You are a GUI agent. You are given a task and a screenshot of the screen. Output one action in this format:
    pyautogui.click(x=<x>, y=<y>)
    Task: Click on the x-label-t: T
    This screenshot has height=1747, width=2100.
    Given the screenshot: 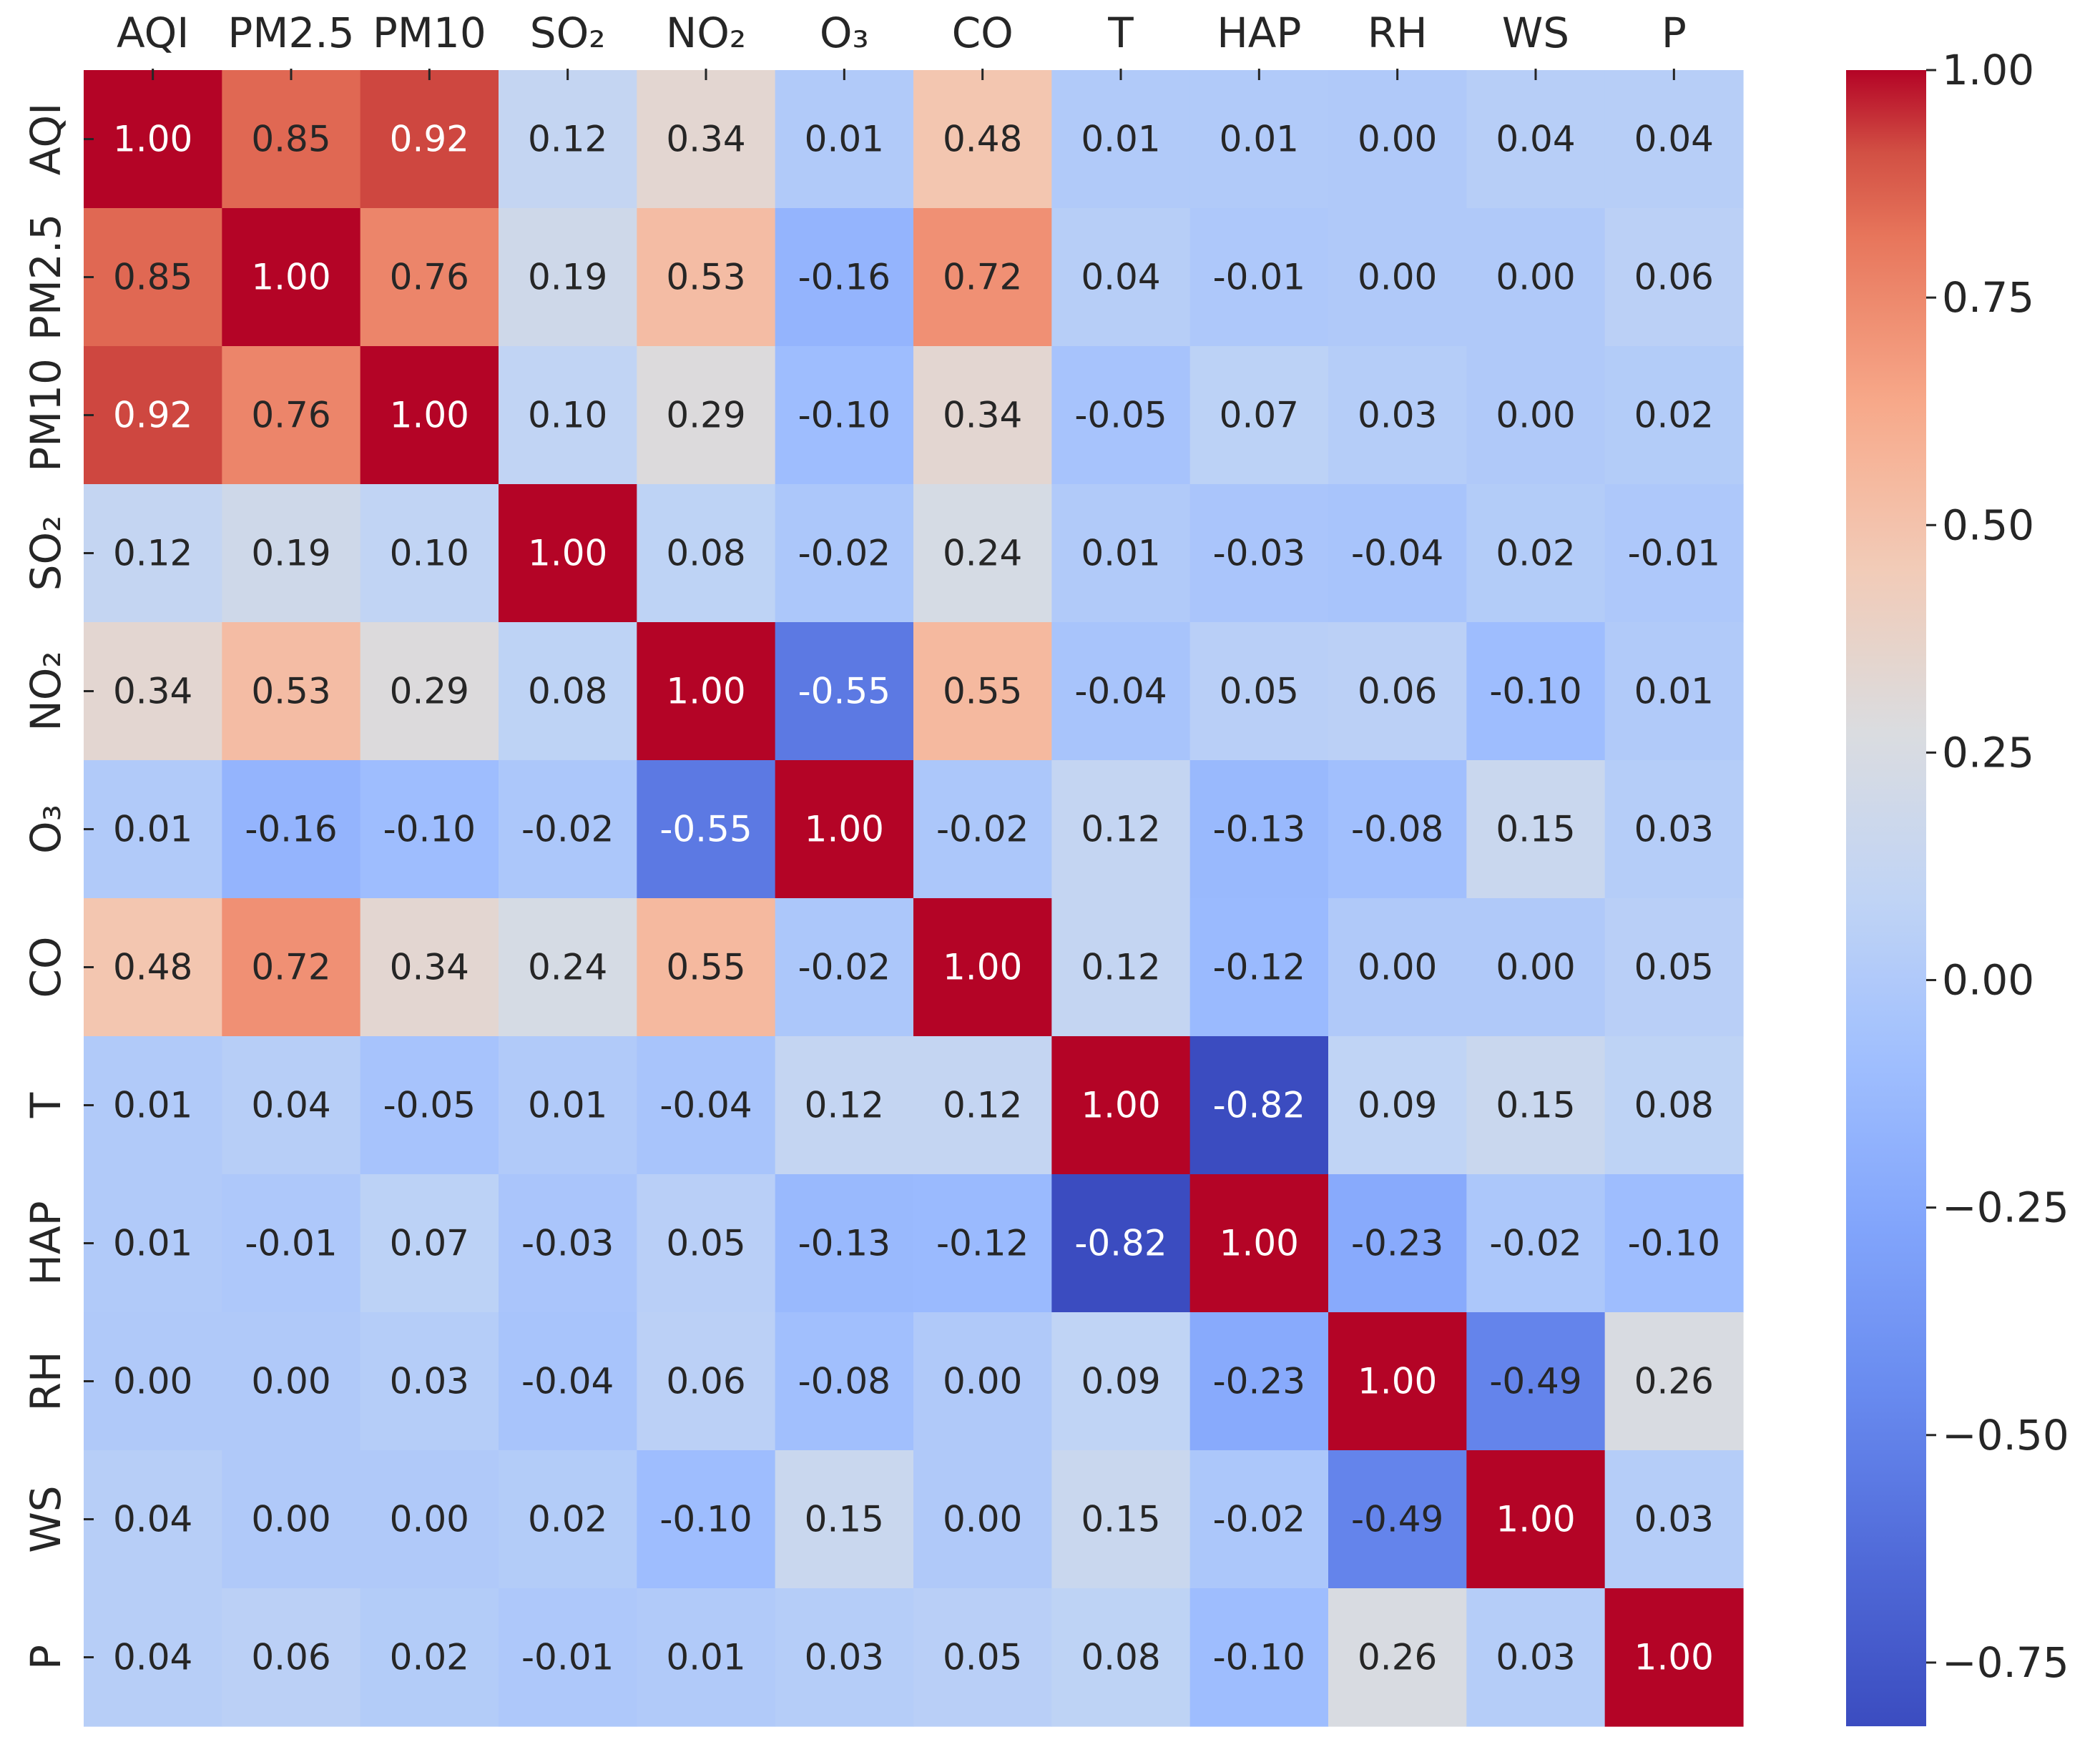 What is the action you would take?
    pyautogui.click(x=1120, y=33)
    